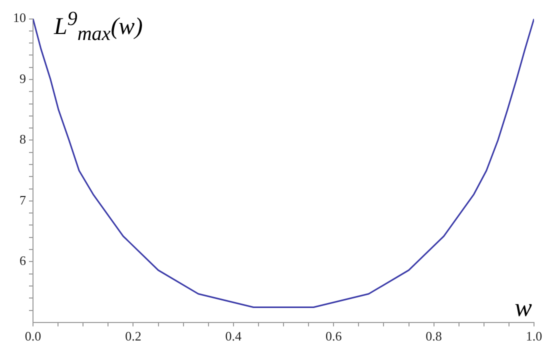 This screenshot has width=558, height=358. What do you see at coordinates (19, 18) in the screenshot?
I see `y-tick-label: 10` at bounding box center [19, 18].